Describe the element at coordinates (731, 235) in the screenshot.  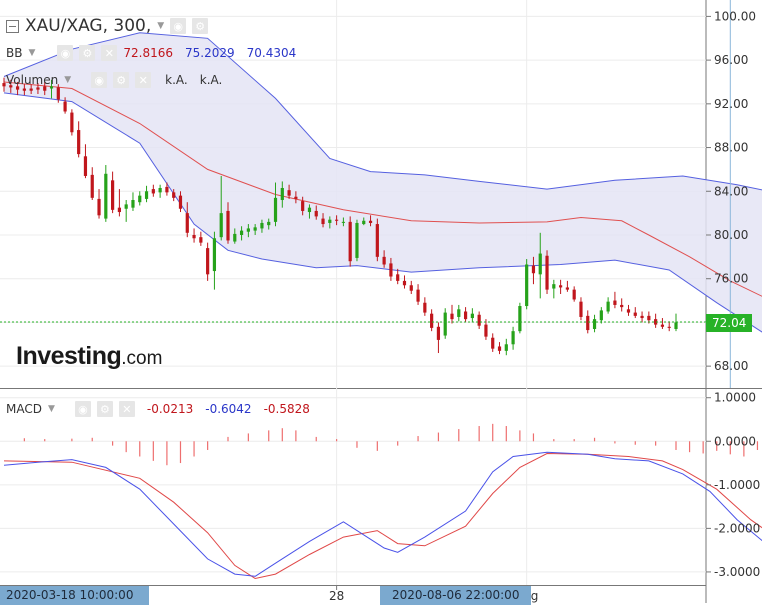
I see `y-tick-label: 80.00` at that location.